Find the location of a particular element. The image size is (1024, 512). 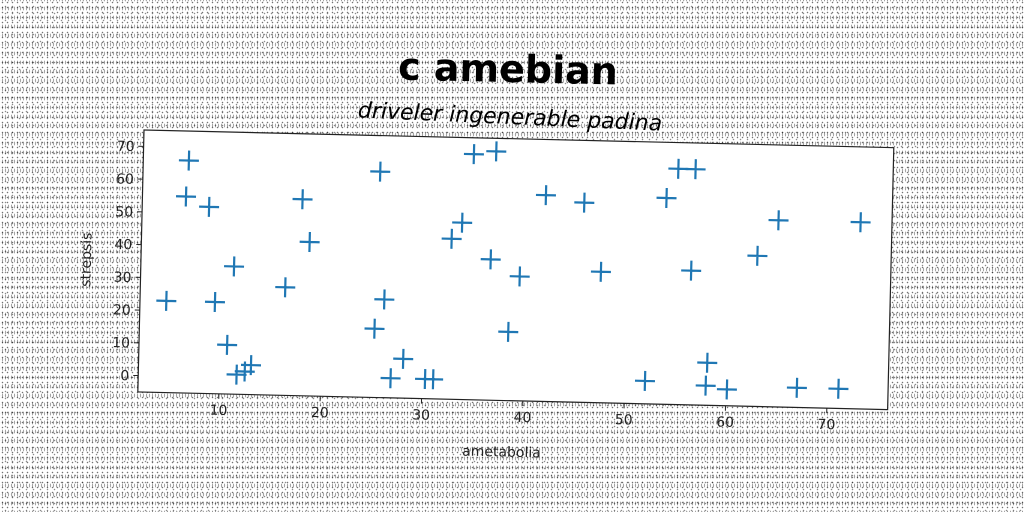

y-tick-label: 60 is located at coordinates (125, 179).